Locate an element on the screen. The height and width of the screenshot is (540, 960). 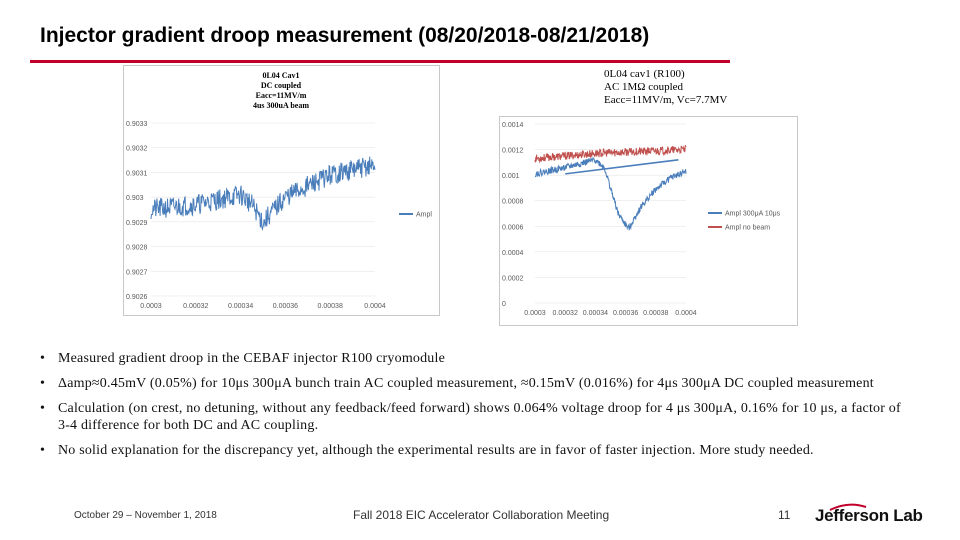
right-y-tick-label: 0.0012 is located at coordinates (513, 151).